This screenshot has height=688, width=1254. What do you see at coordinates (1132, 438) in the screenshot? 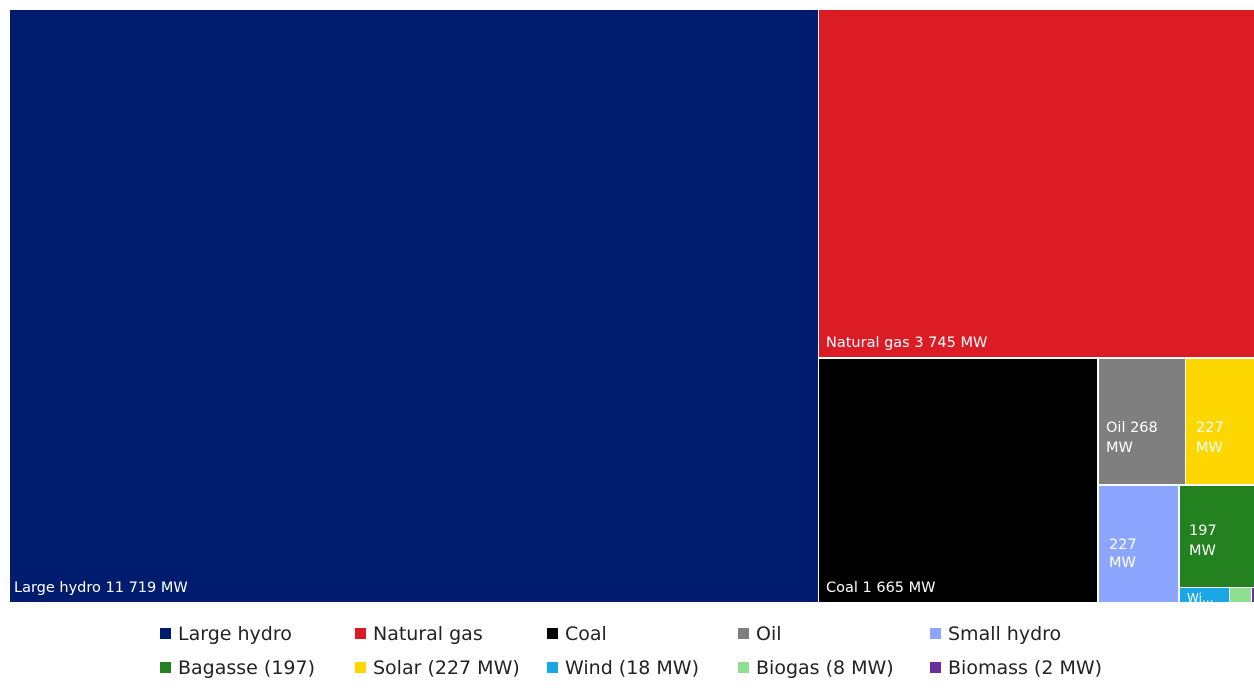
I see `tile-label-oil: Oil 268 MW` at bounding box center [1132, 438].